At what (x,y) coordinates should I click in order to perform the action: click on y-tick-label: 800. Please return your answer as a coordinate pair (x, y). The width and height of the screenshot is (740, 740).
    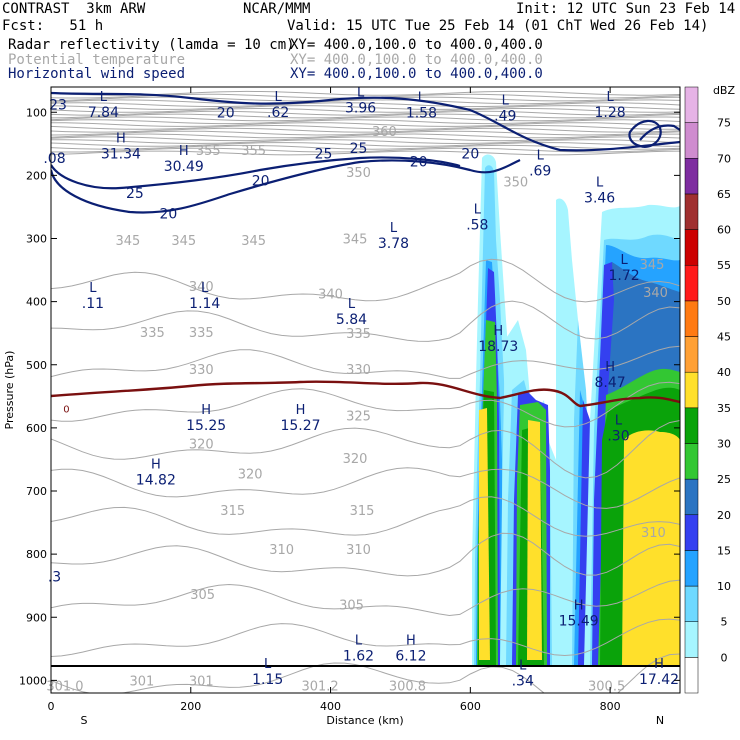
    Looking at the image, I should click on (36, 554).